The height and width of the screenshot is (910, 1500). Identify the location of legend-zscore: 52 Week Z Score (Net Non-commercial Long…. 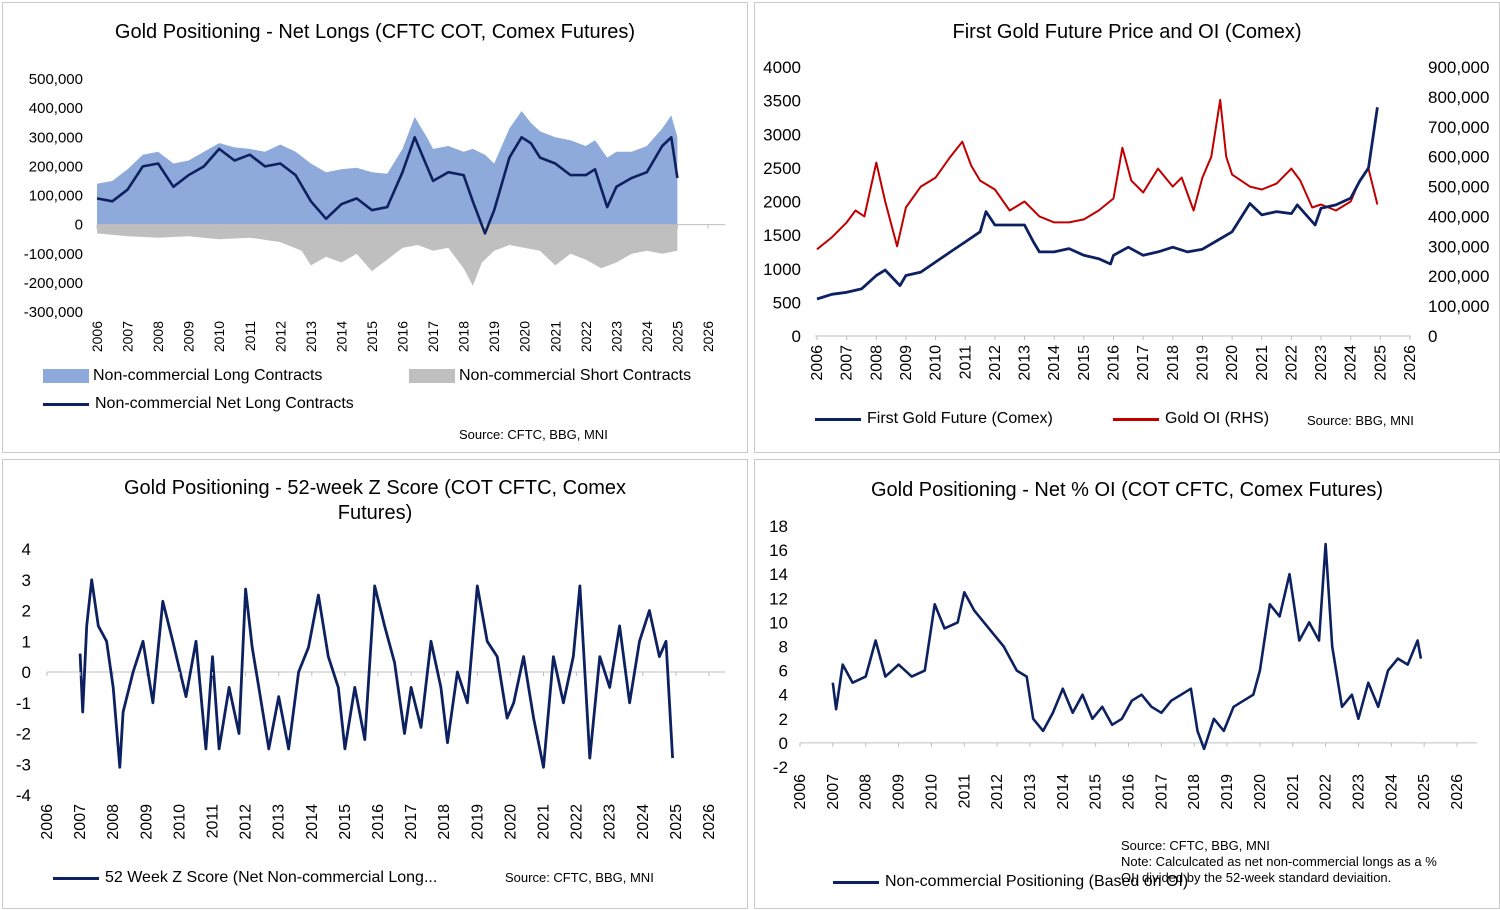
(245, 878).